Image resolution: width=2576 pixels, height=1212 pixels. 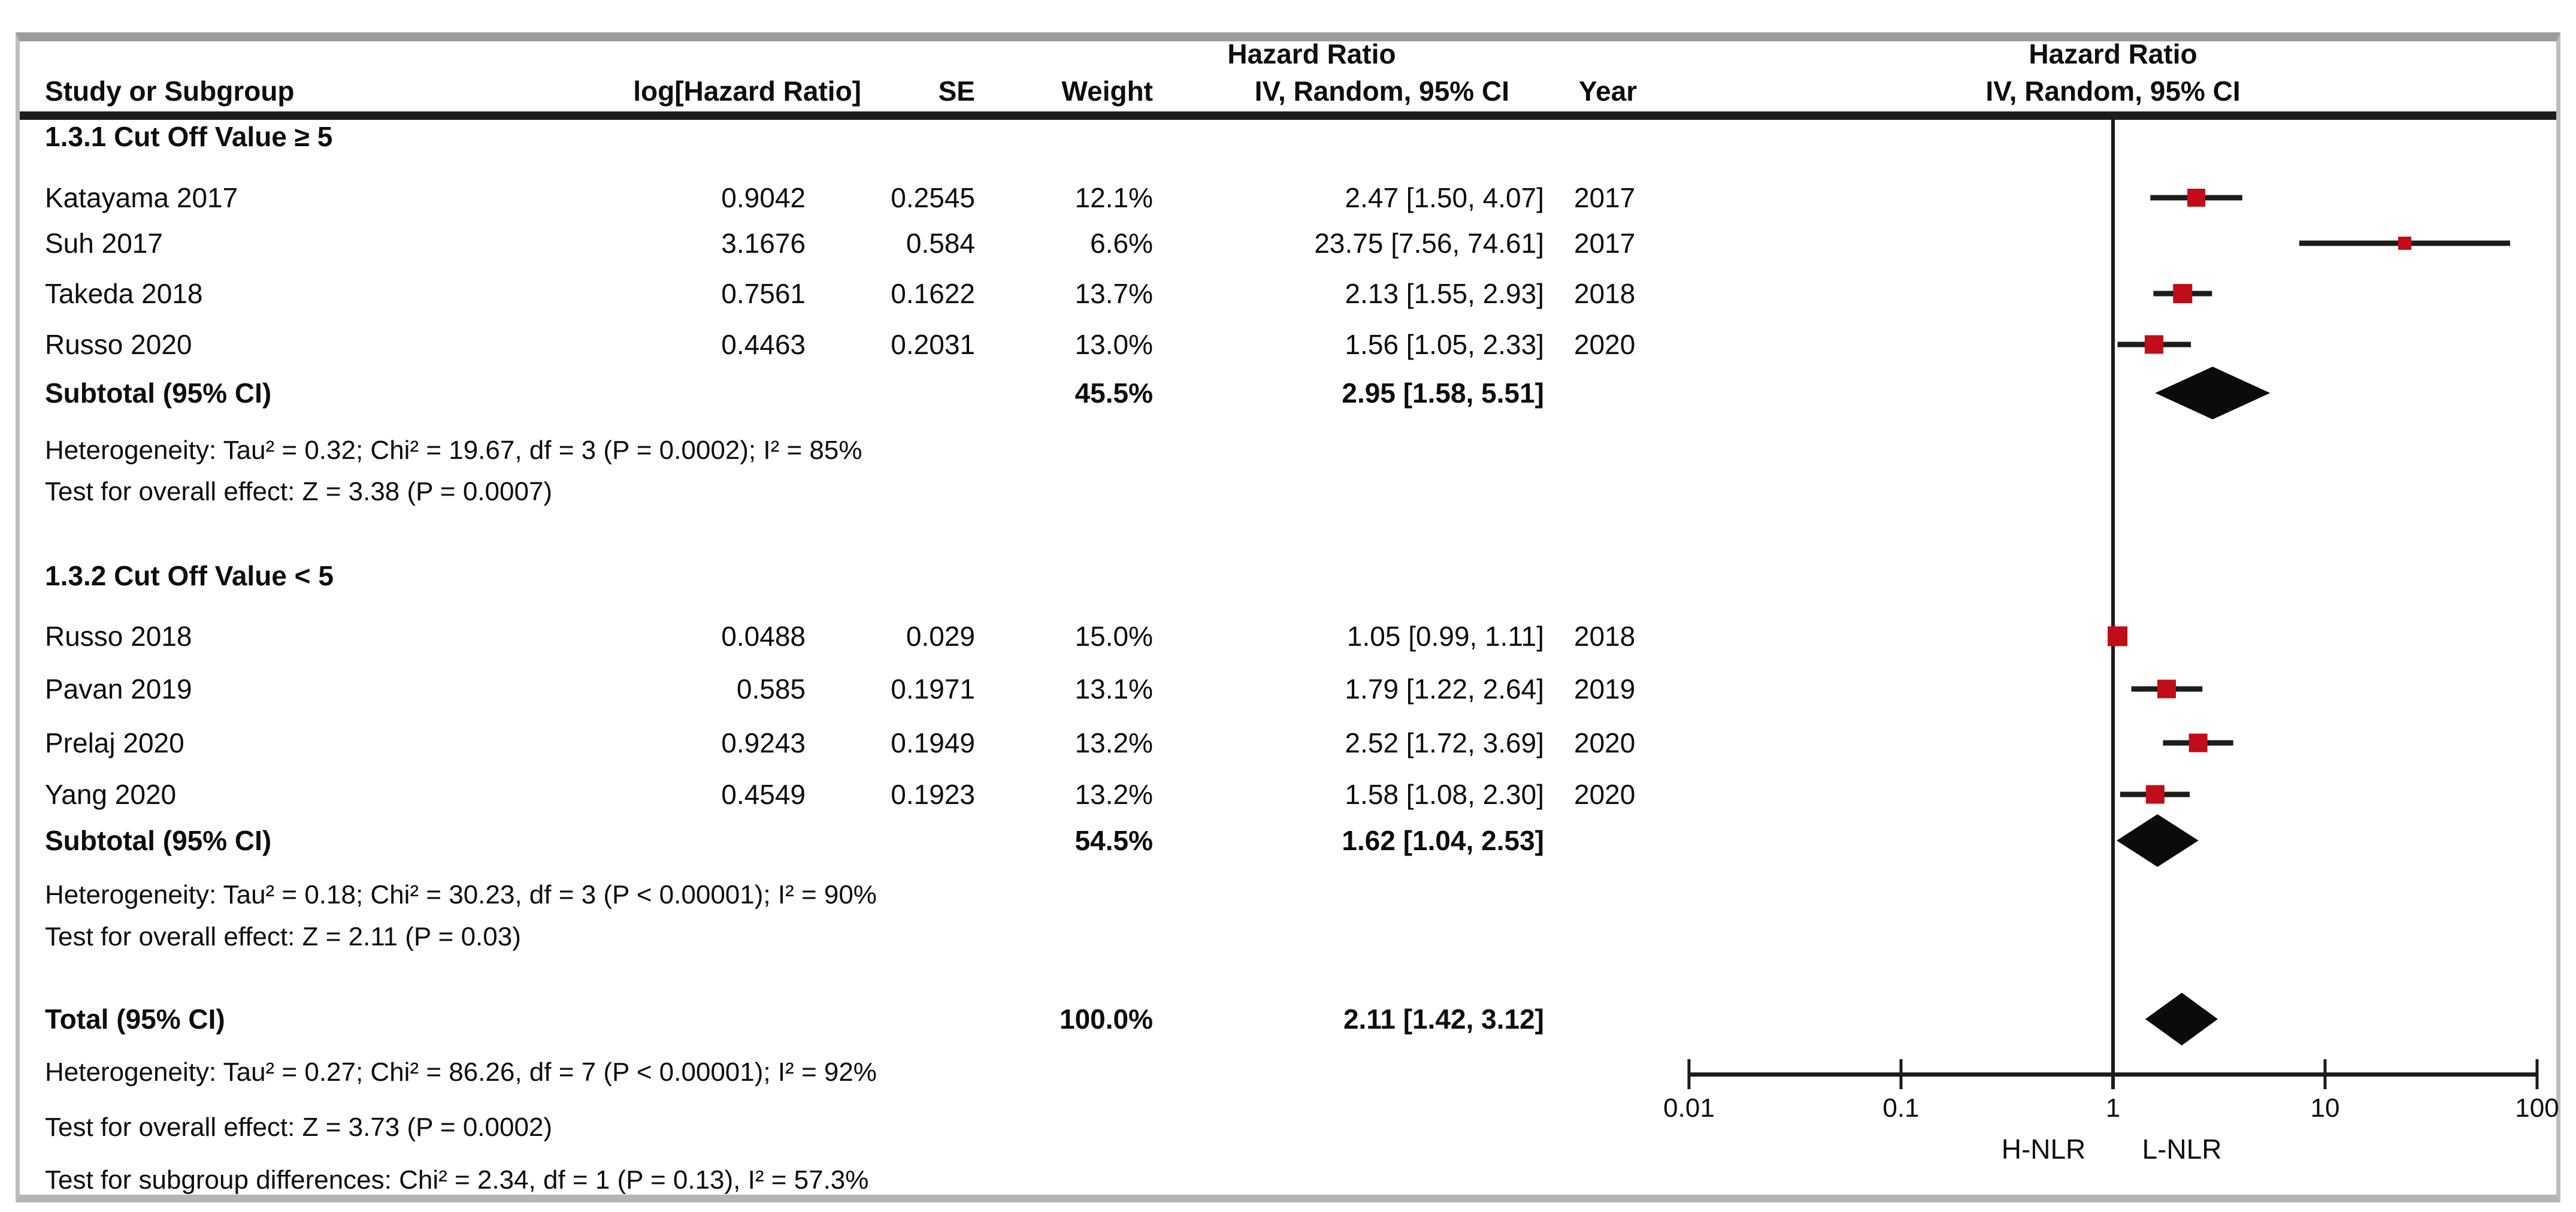 What do you see at coordinates (1445, 742) in the screenshot?
I see `study-ci: 2.52 [1.72, 3.69]` at bounding box center [1445, 742].